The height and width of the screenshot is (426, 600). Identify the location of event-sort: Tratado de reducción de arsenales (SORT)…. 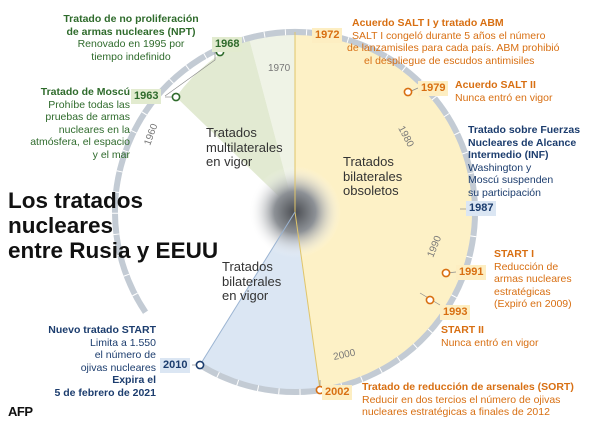
(468, 400).